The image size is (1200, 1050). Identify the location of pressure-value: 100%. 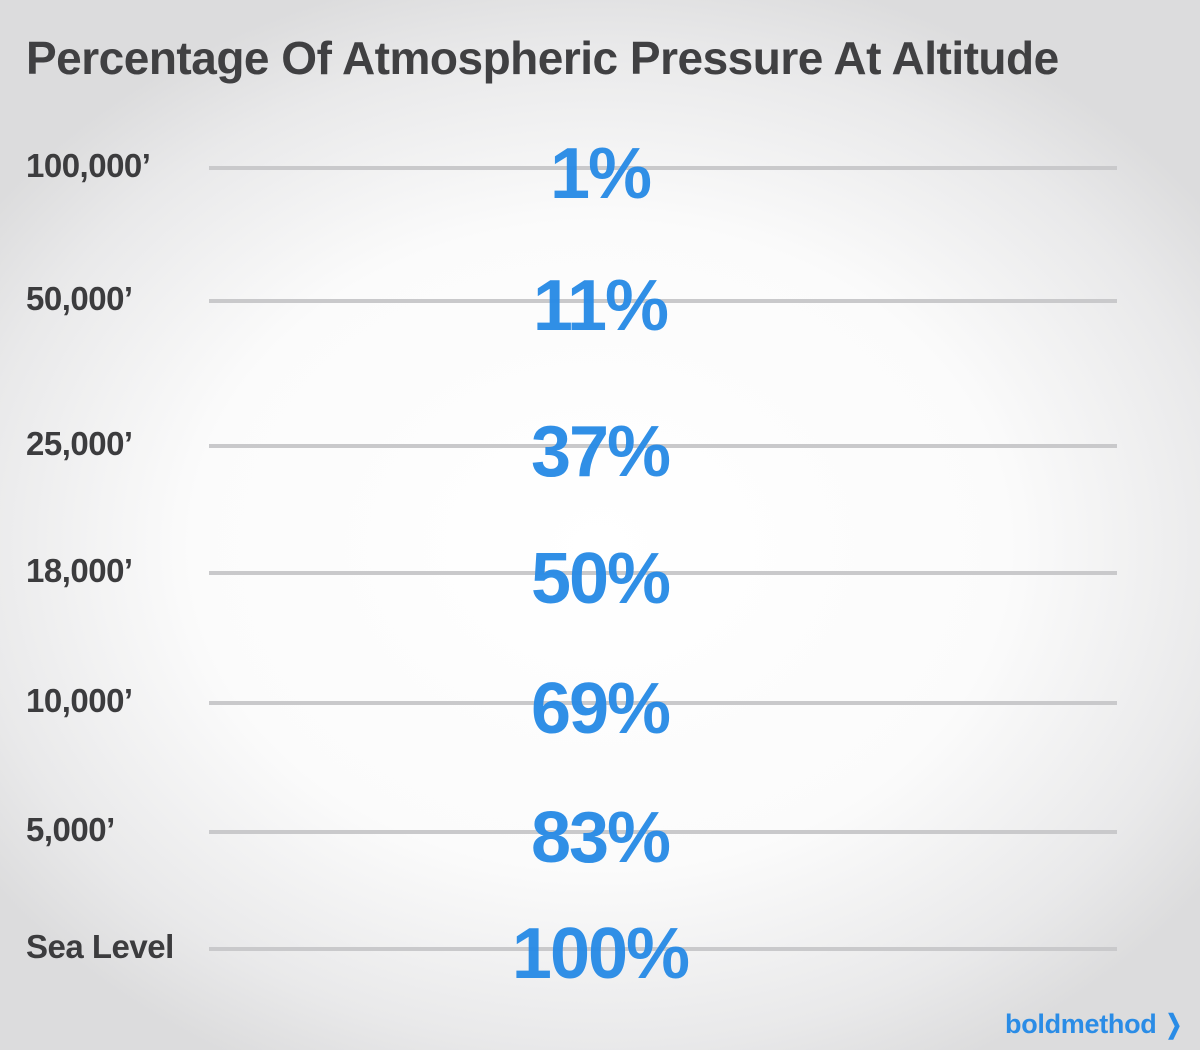
(600, 954).